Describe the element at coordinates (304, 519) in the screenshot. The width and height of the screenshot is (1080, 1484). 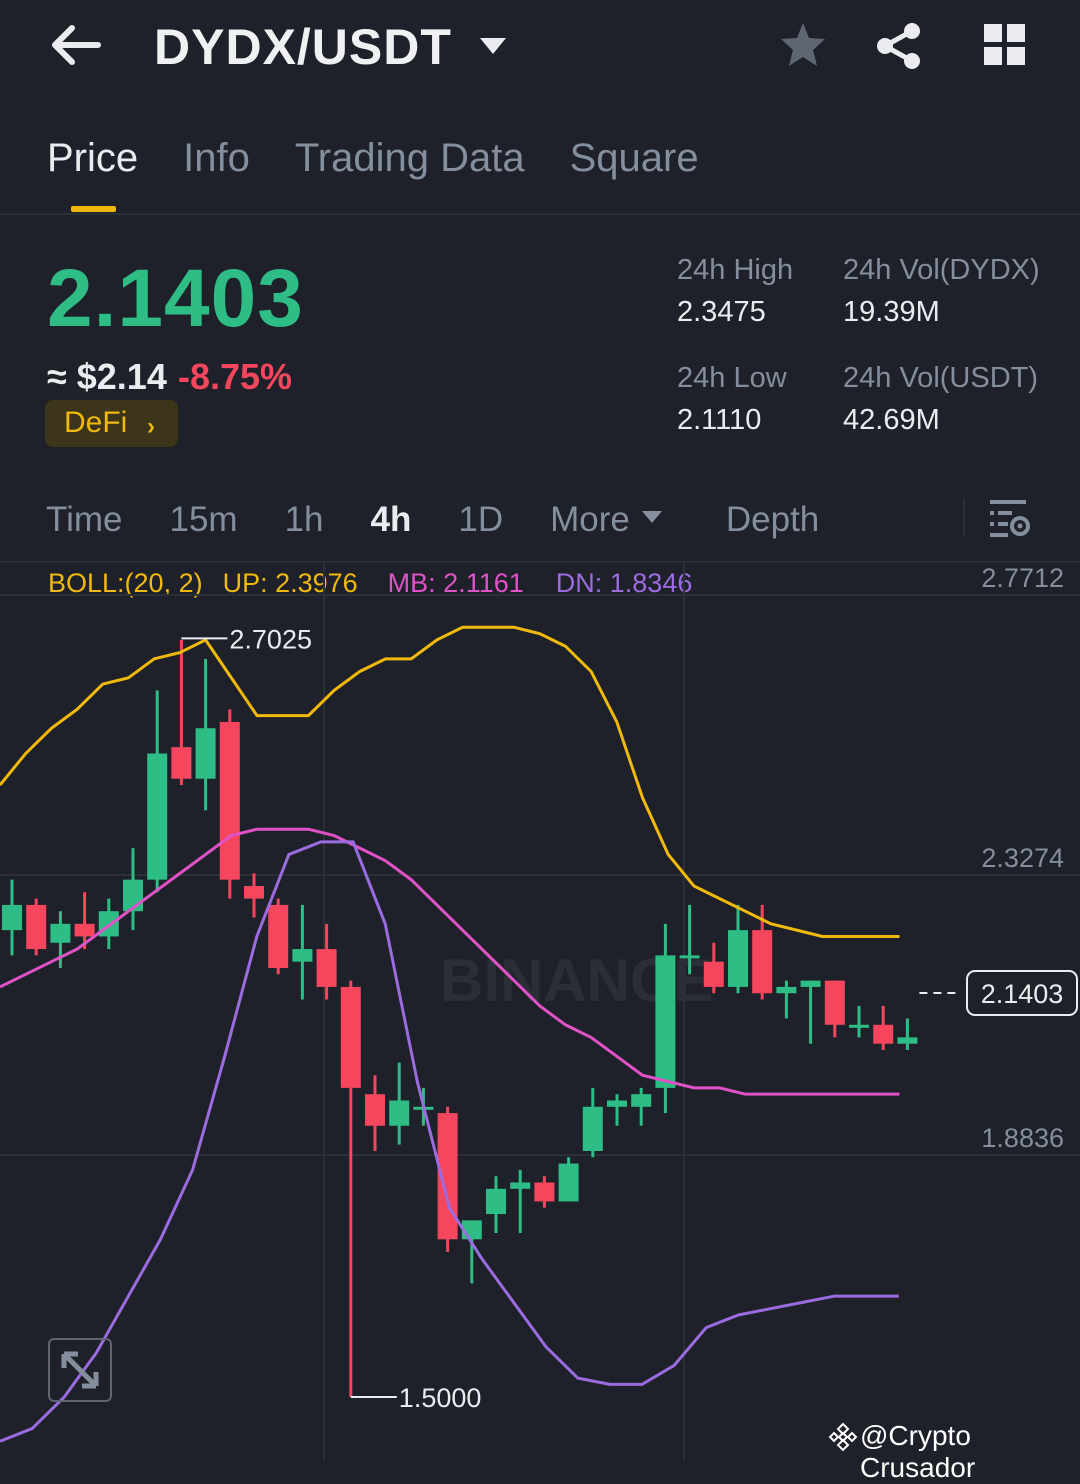
I see `interval-1h: 1h` at that location.